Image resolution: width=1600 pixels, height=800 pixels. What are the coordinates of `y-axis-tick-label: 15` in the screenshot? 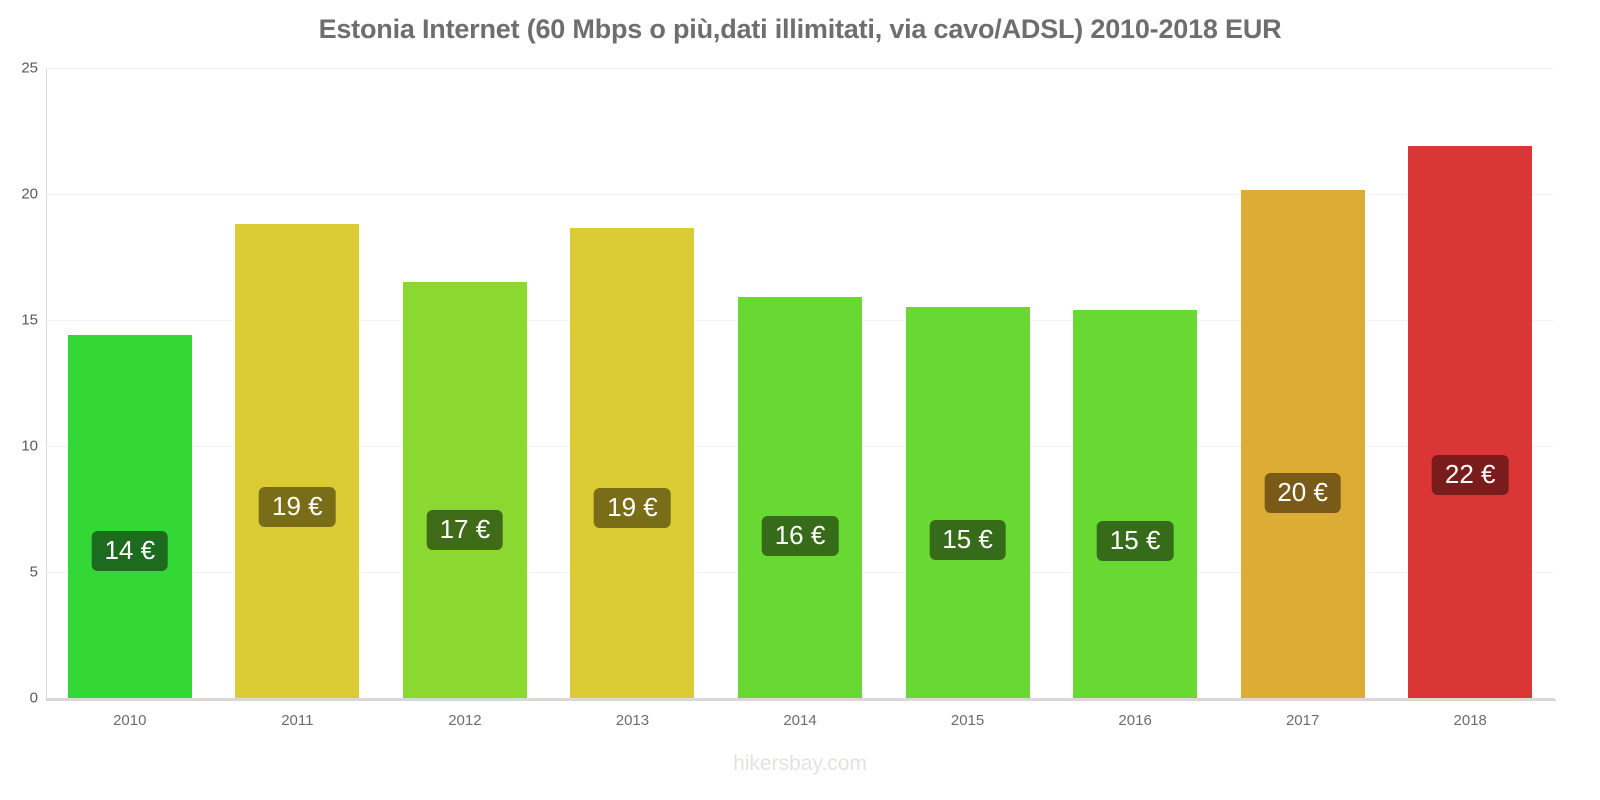 It's located at (29, 320).